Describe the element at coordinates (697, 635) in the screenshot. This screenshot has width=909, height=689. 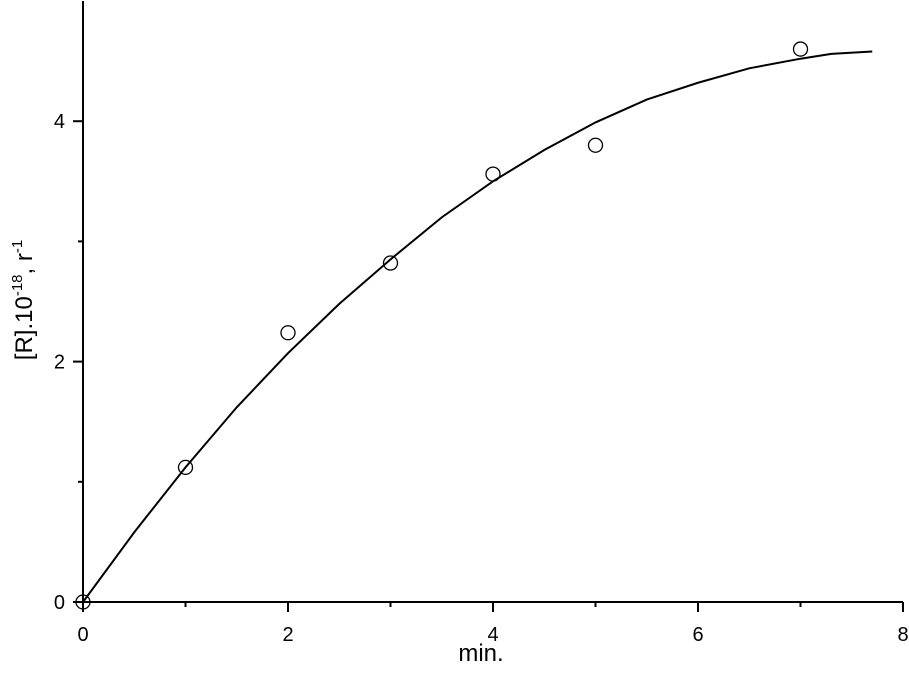
I see `x-tick-label: 6` at that location.